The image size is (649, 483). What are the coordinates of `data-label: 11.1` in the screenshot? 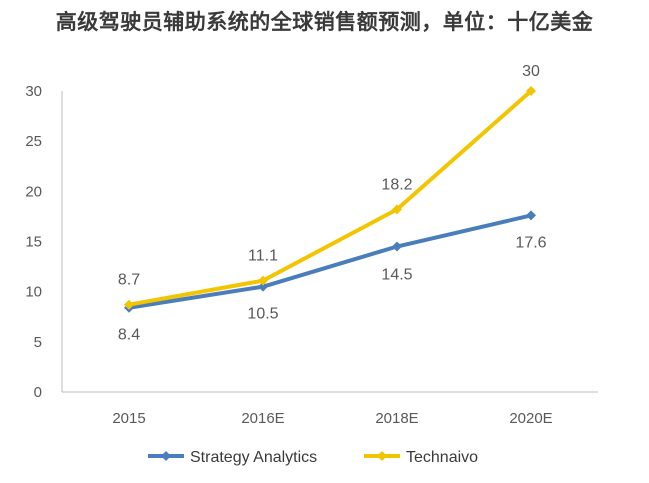 It's located at (263, 256).